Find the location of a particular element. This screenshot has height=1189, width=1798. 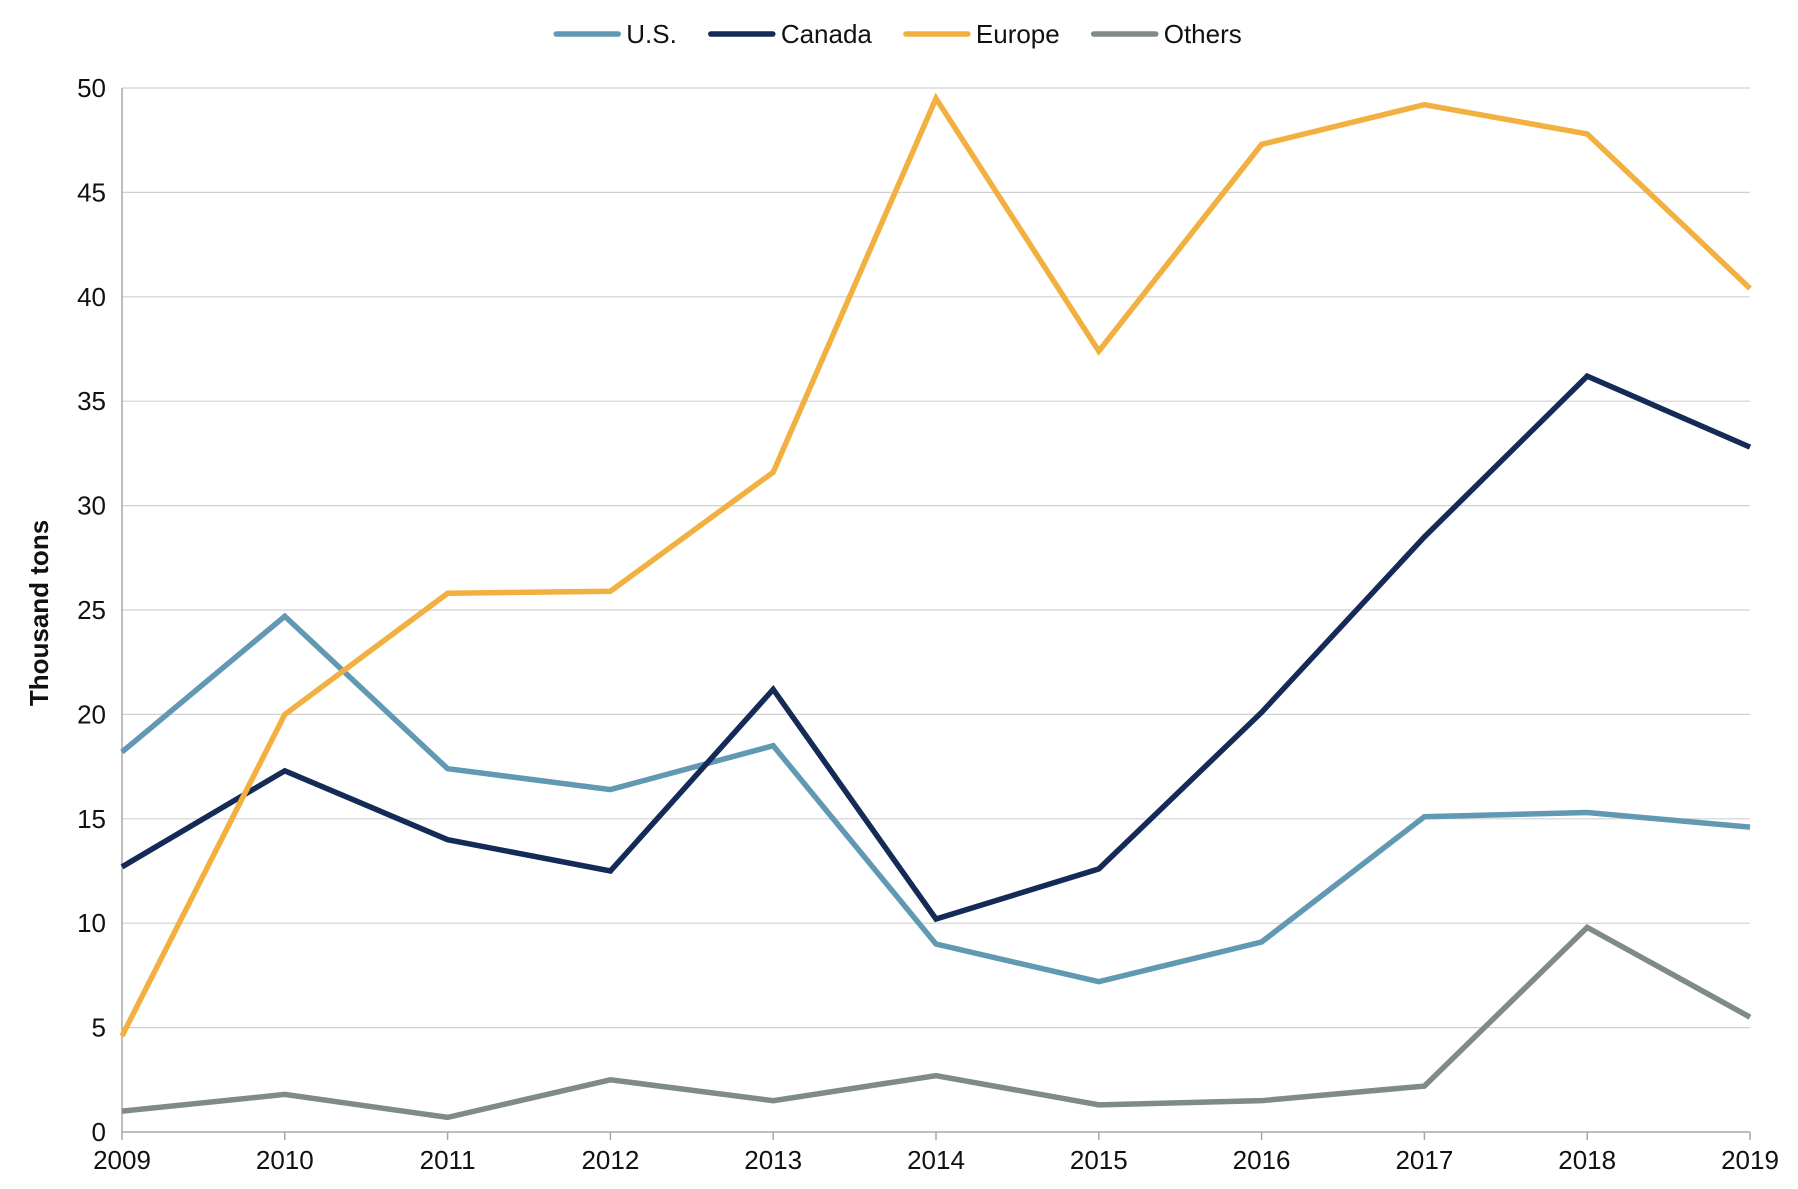

legend-label: U.S. is located at coordinates (651, 34).